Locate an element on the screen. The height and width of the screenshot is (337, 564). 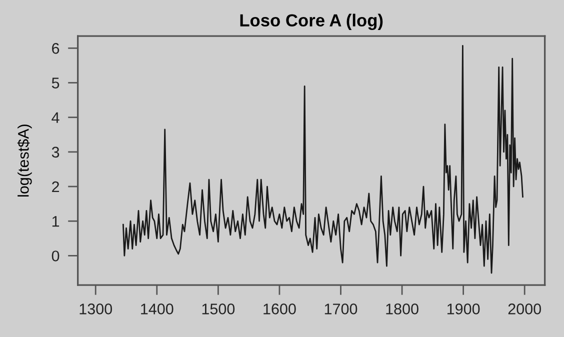
x-tick-label: 1700 is located at coordinates (341, 309).